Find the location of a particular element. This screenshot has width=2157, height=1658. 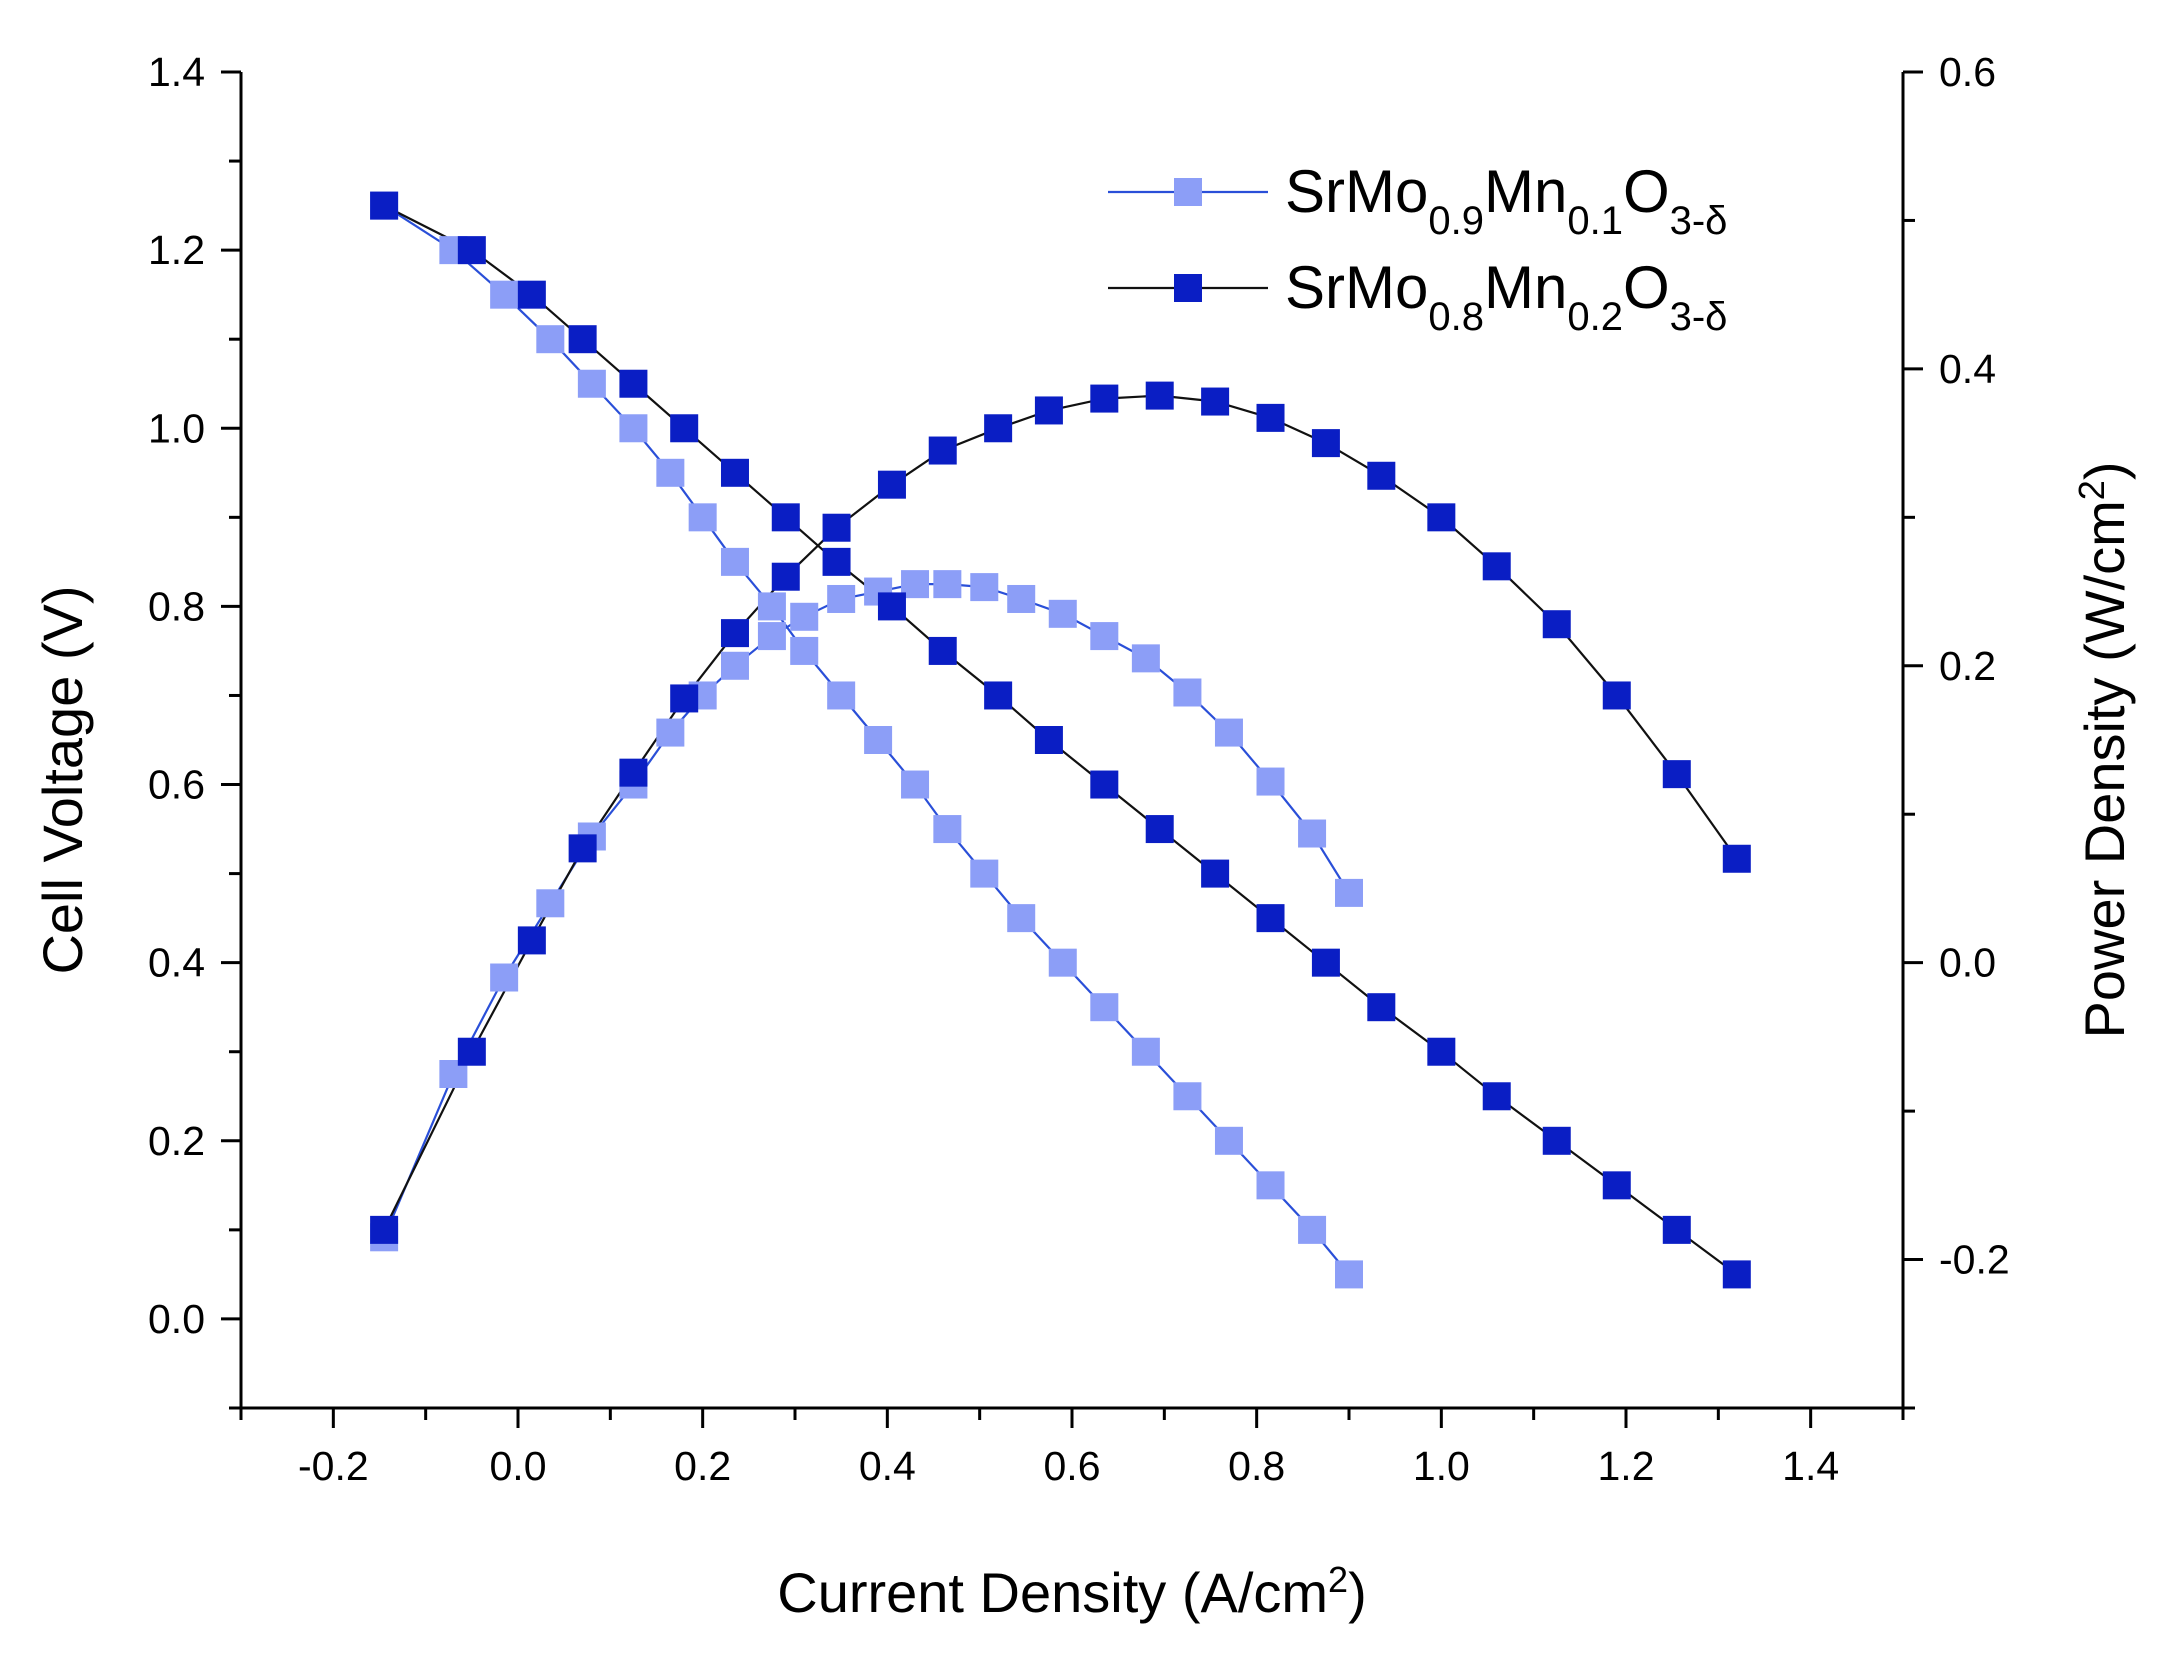

y-right-tick-label: -0.2 is located at coordinates (1974, 1260).